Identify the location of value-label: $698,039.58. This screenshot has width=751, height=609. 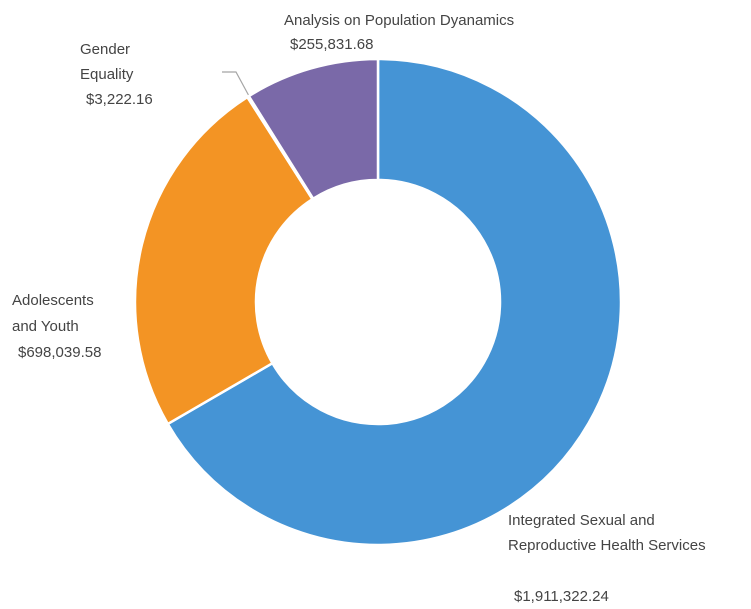
(60, 352).